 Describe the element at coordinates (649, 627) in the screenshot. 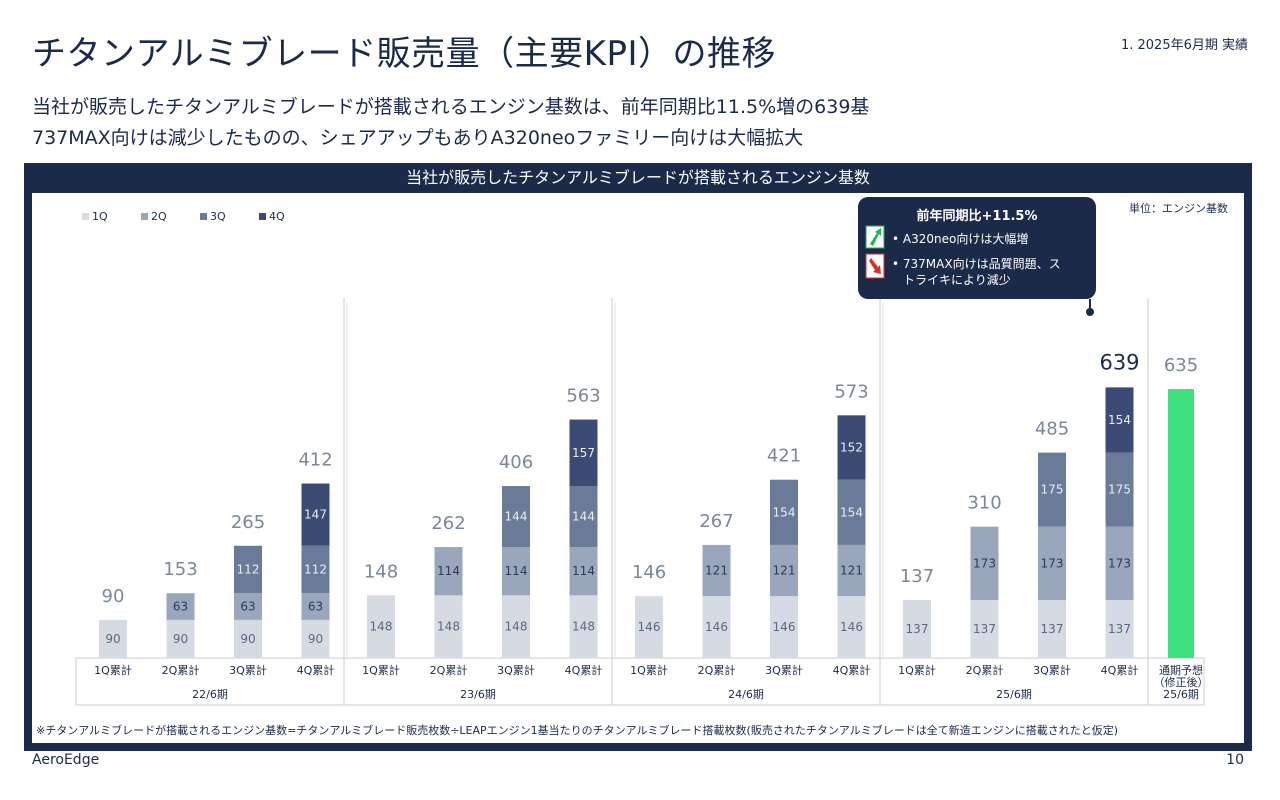

I see `bar-segment-24/6期-1Q累計-Q1` at that location.